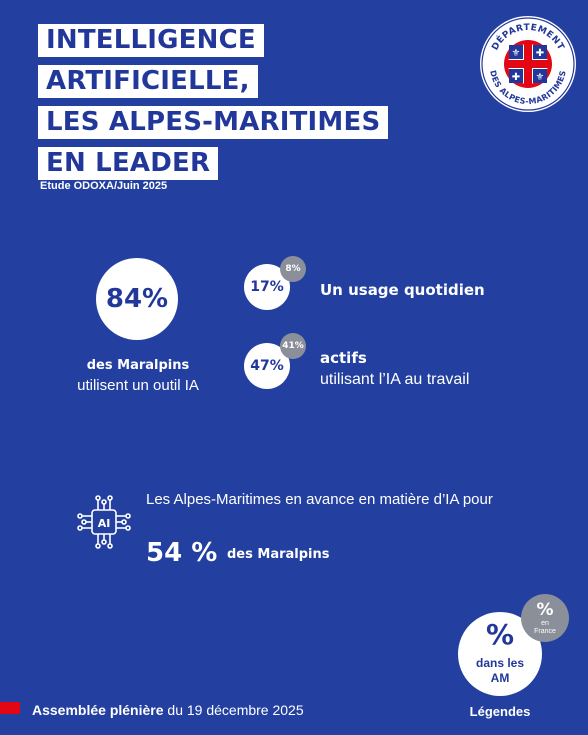 The image size is (588, 735). I want to click on legend-am-circle: % dans les AM, so click(500, 654).